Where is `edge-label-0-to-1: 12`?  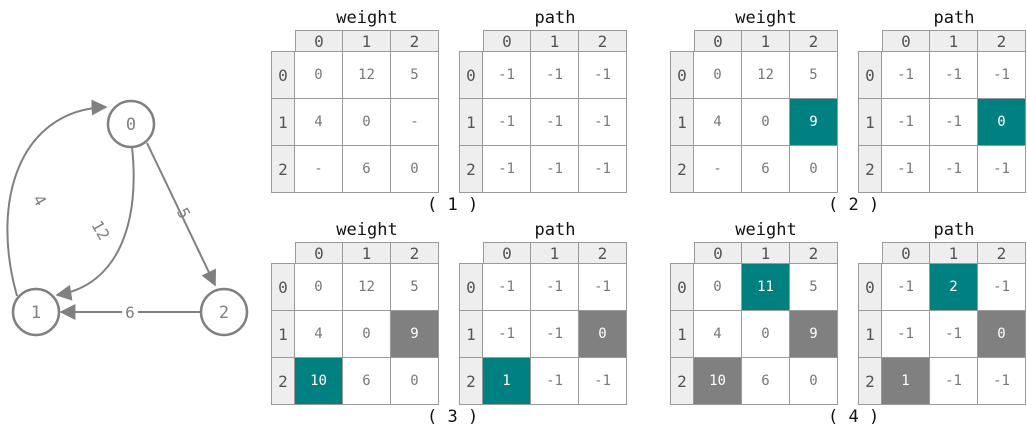 edge-label-0-to-1: 12 is located at coordinates (101, 230).